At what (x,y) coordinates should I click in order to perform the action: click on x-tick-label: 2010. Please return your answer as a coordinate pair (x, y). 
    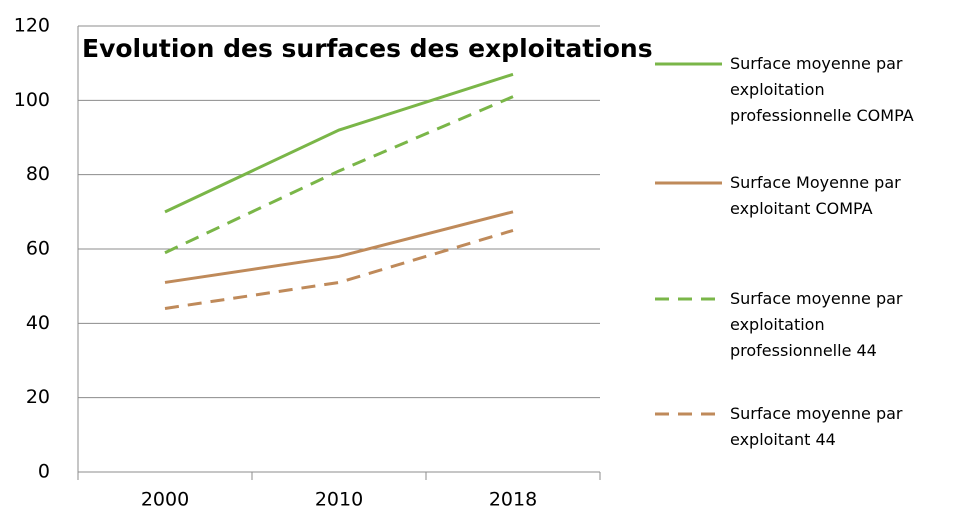
    Looking at the image, I should click on (339, 500).